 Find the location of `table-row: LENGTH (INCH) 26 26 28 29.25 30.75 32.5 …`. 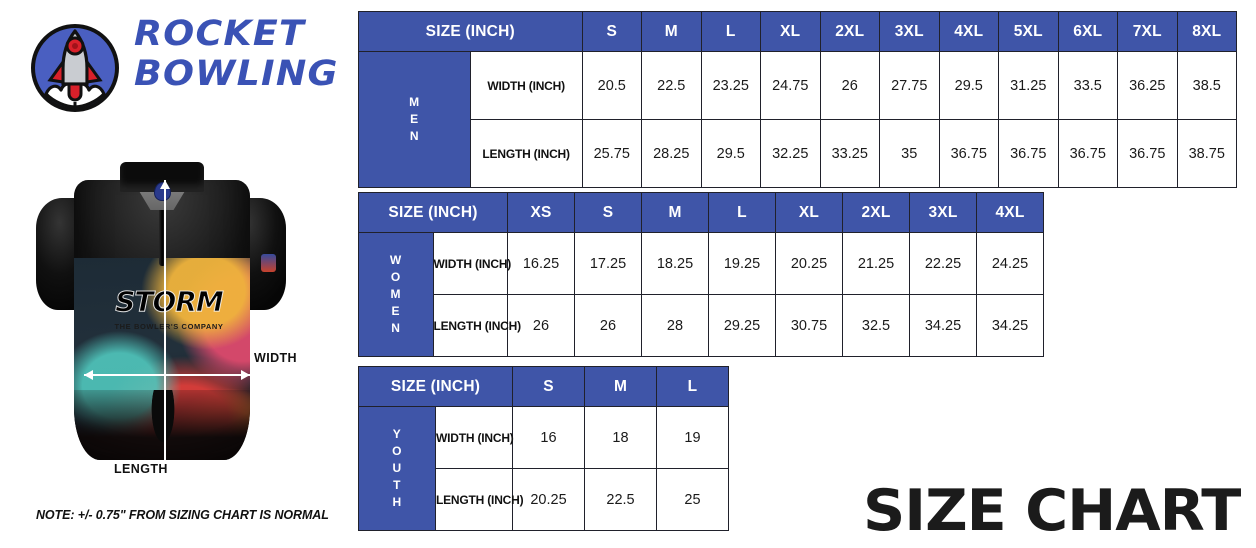

table-row: LENGTH (INCH) 26 26 28 29.25 30.75 32.5 … is located at coordinates (701, 325).